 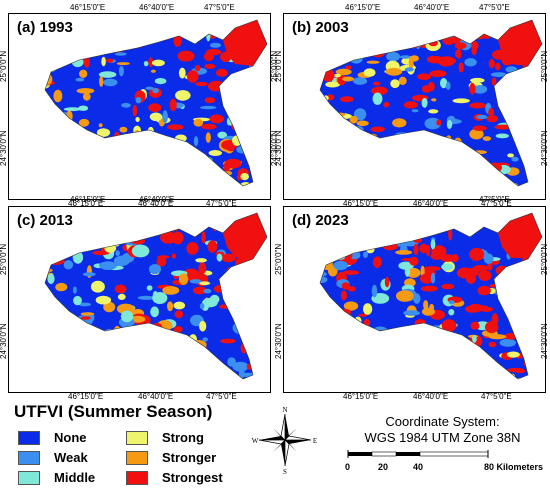 I want to click on legend-label: Weak, so click(x=71, y=457).